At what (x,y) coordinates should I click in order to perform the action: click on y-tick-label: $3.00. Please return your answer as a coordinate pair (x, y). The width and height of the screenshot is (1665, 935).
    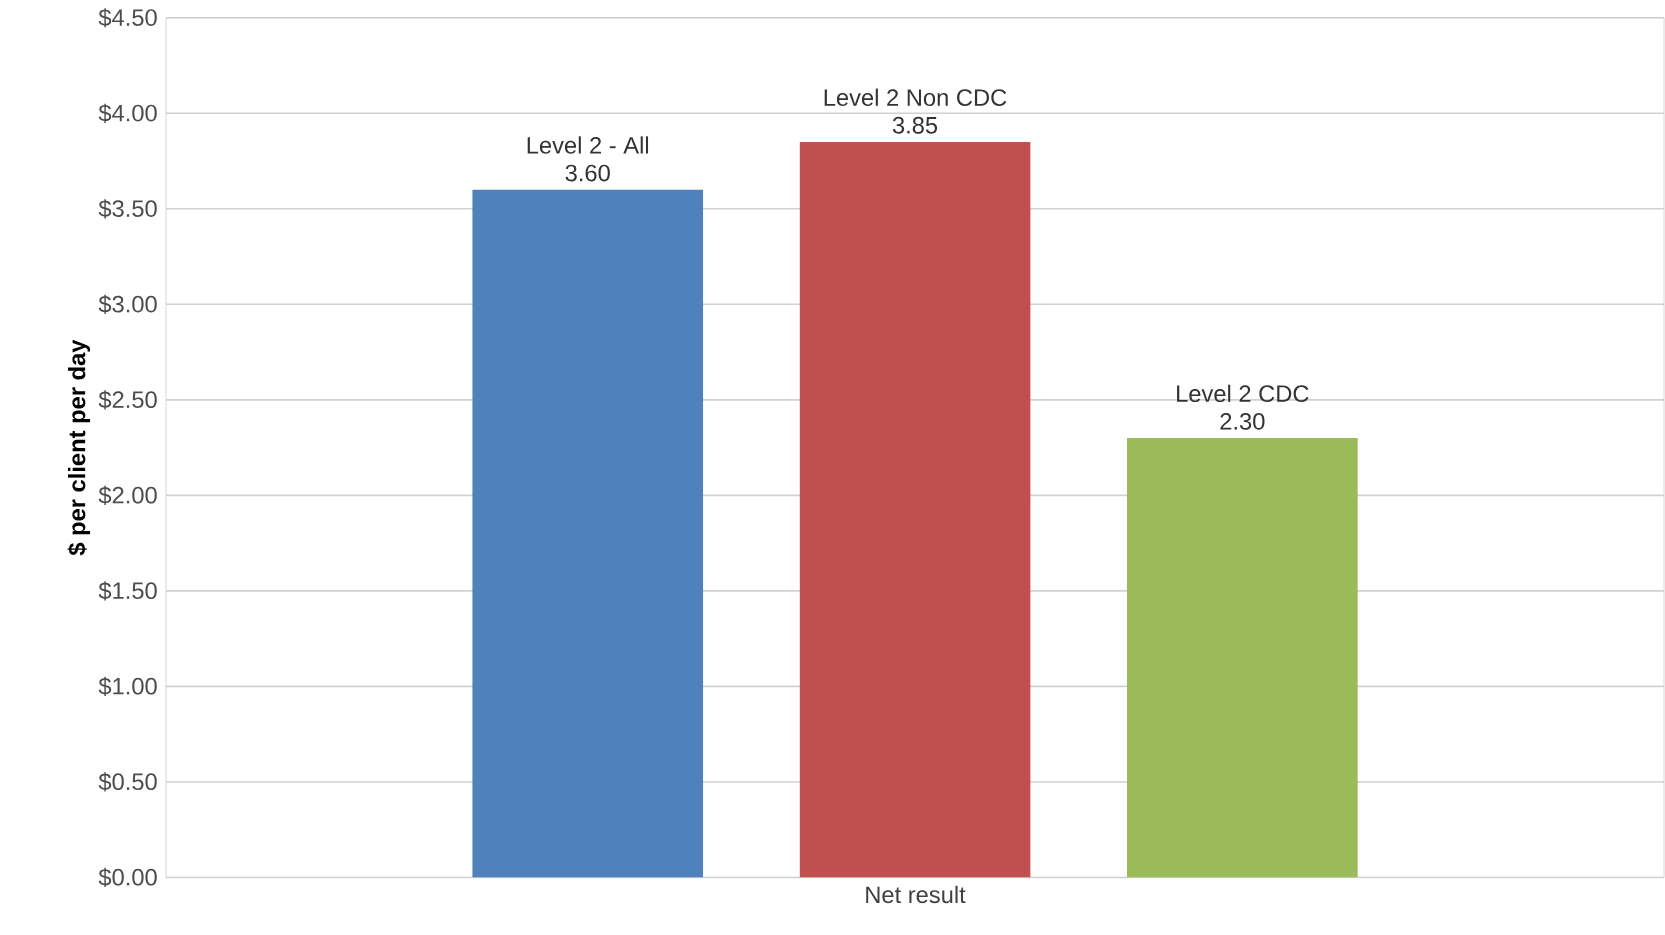
    Looking at the image, I should click on (127, 304).